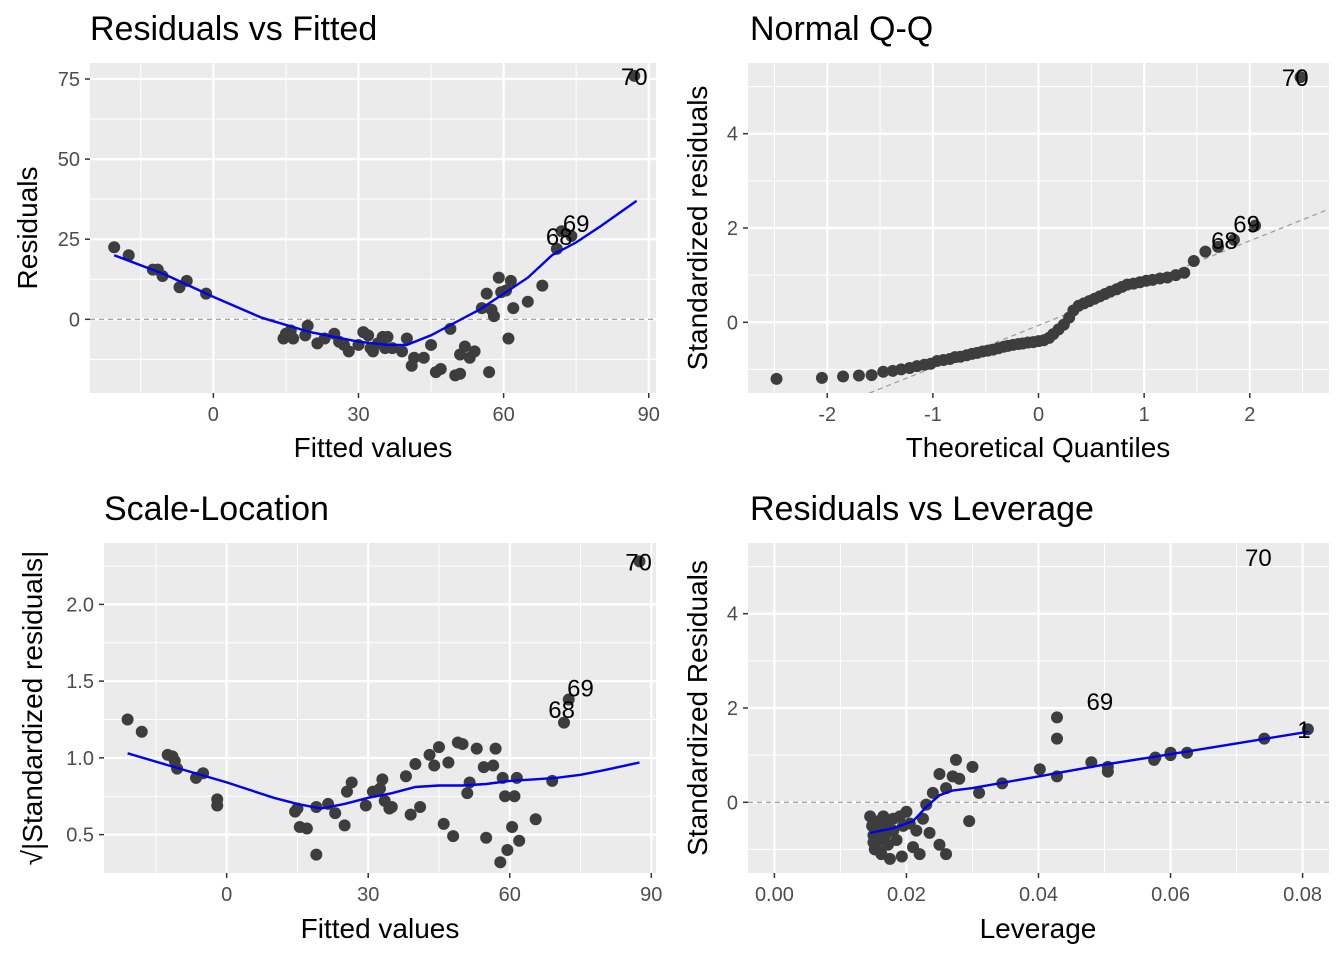 Image resolution: width=1344 pixels, height=960 pixels. I want to click on x-tick-label: 90, so click(649, 415).